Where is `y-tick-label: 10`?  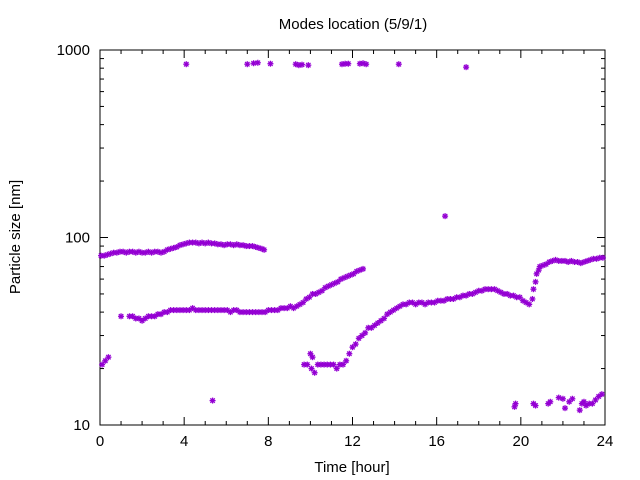 y-tick-label: 10 is located at coordinates (81, 425).